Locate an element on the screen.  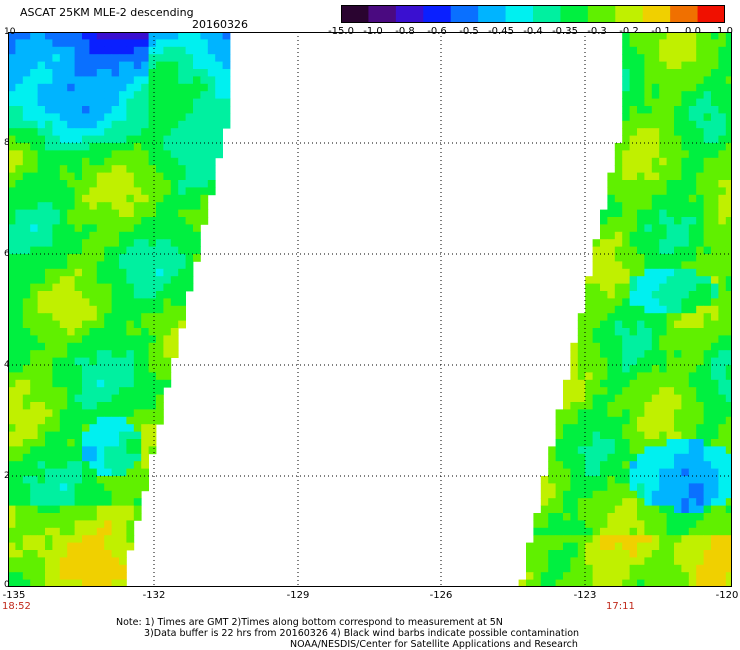
colorbar-label: -15.0 is located at coordinates (341, 31).